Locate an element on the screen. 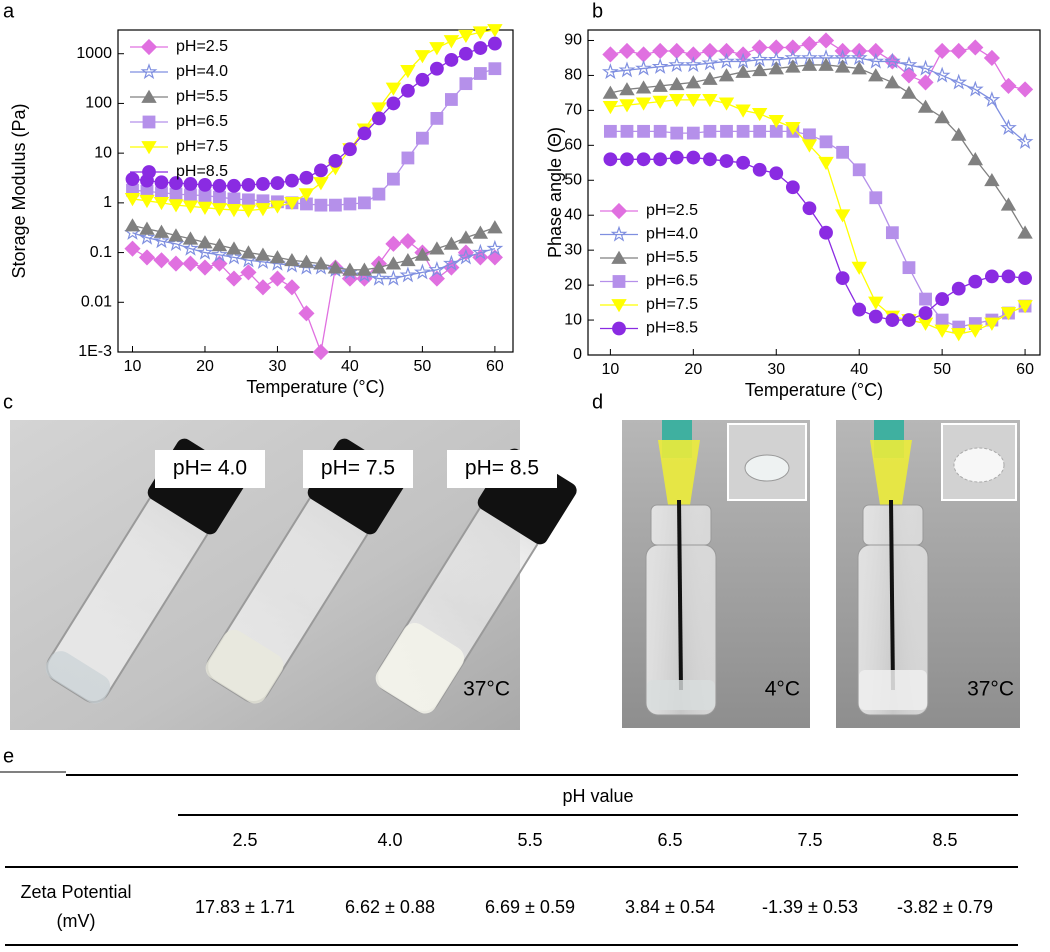 Image resolution: width=1050 pixels, height=952 pixels. column-header: 4.0 is located at coordinates (389, 840).